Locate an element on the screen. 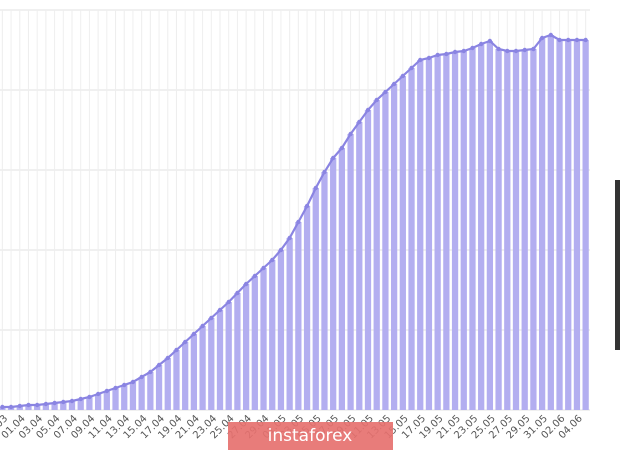  watermark-box is located at coordinates (310, 436).